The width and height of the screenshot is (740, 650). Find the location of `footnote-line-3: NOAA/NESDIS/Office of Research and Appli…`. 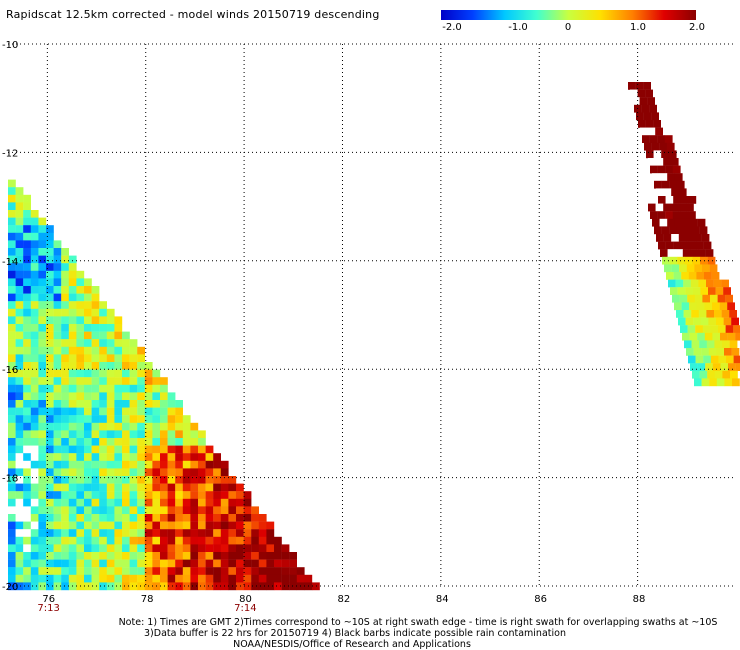

footnote-line-3: NOAA/NESDIS/Office of Research and Appli… is located at coordinates (352, 644).